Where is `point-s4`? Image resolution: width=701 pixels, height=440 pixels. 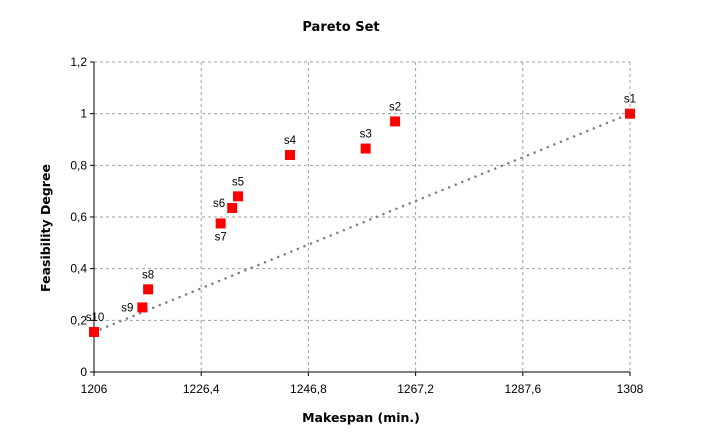
point-s4 is located at coordinates (290, 155).